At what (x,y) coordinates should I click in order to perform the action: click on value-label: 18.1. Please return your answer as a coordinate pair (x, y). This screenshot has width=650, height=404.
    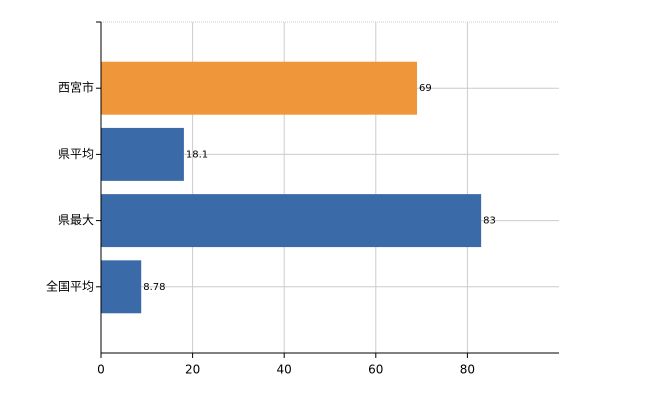
    Looking at the image, I should click on (197, 154).